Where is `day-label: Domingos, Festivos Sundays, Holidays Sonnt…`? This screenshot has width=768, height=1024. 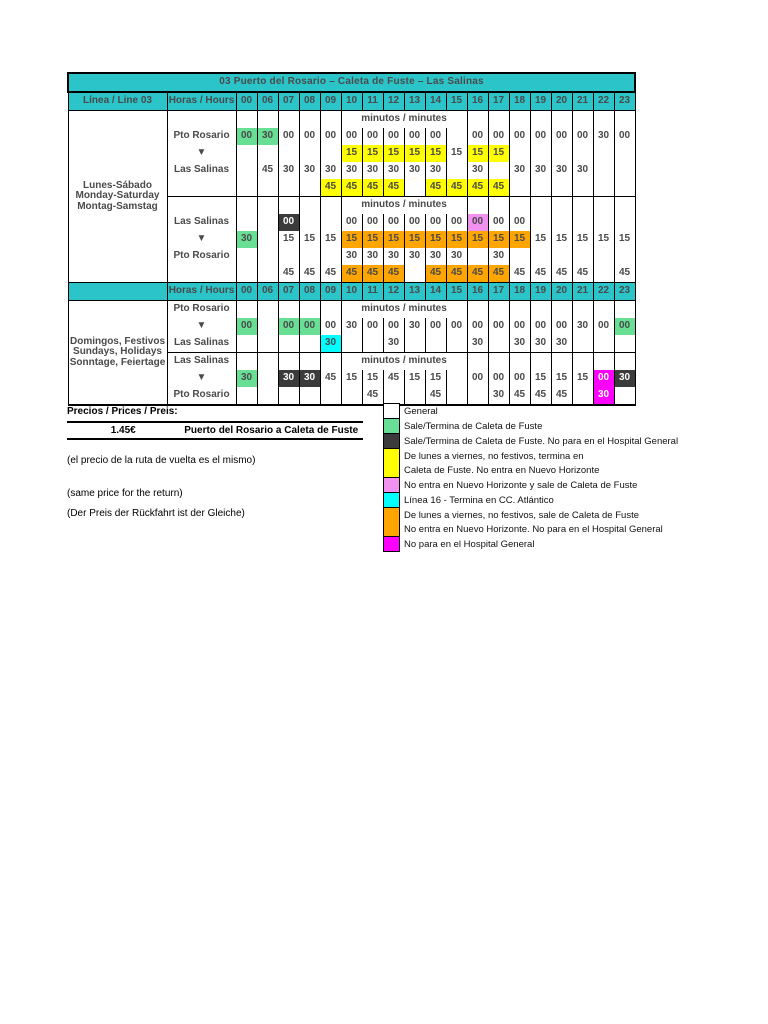 day-label: Domingos, Festivos Sundays, Holidays Sonnt… is located at coordinates (117, 353).